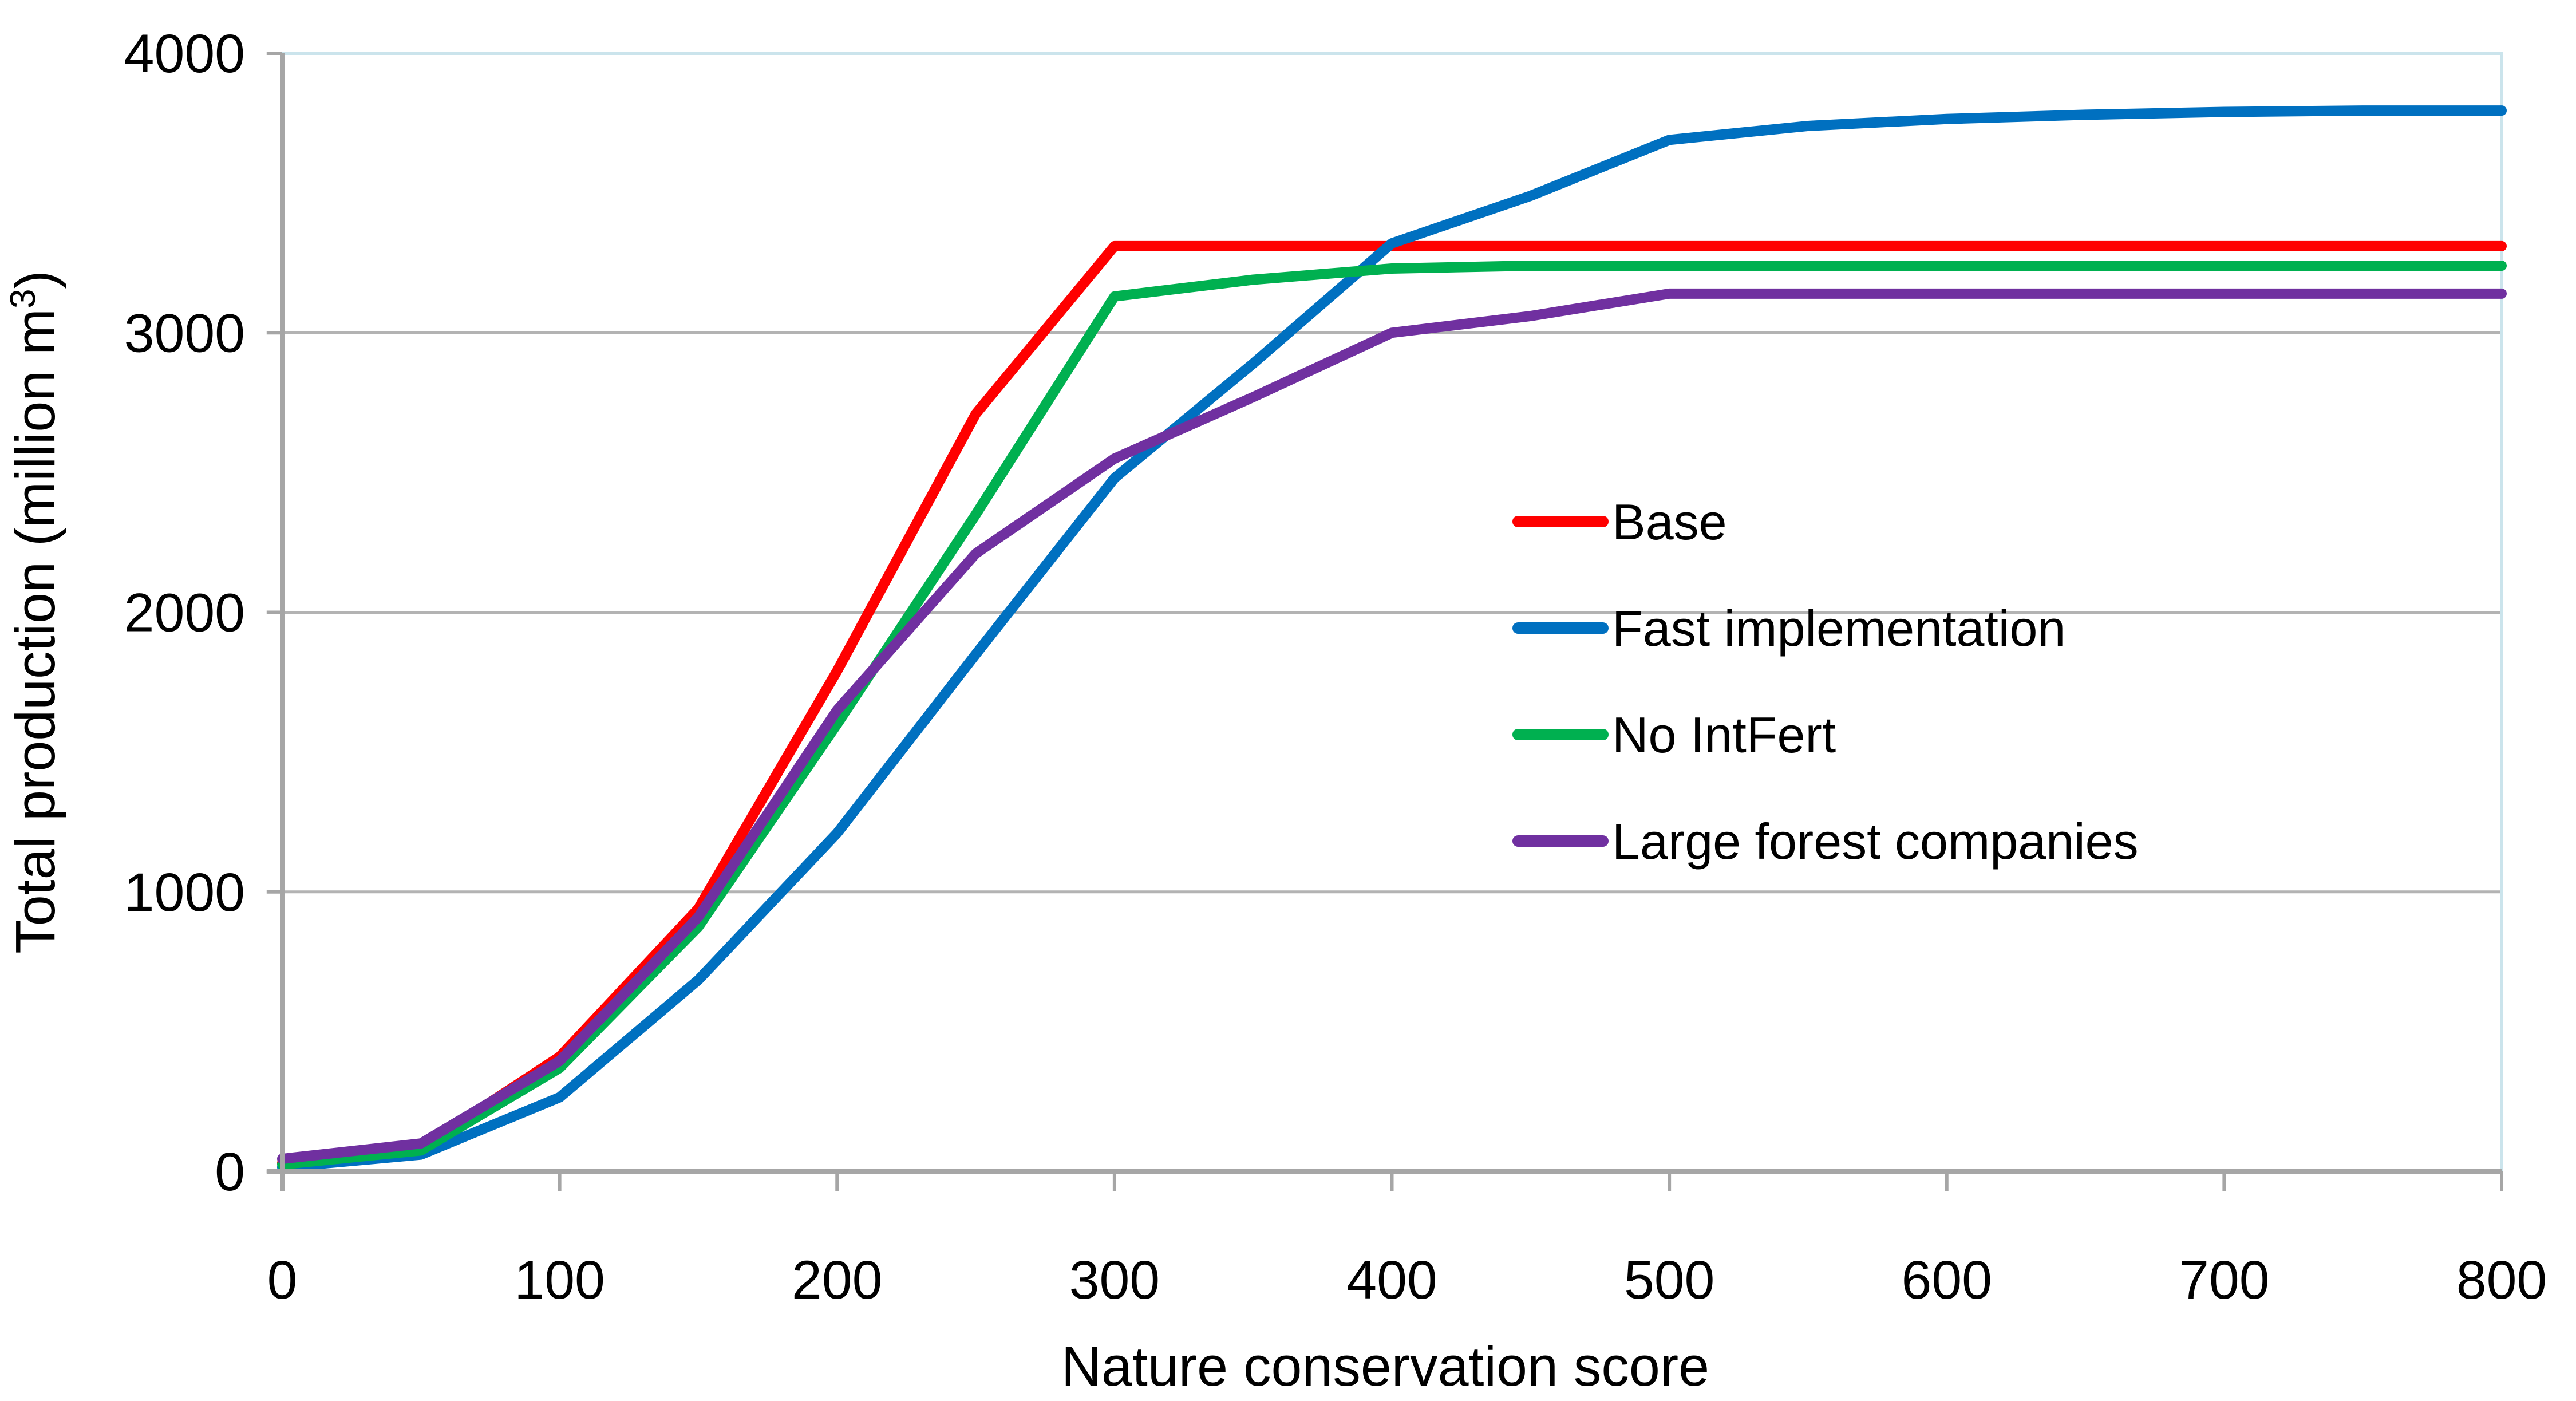  I want to click on x-tick-label-500: 500, so click(1669, 1280).